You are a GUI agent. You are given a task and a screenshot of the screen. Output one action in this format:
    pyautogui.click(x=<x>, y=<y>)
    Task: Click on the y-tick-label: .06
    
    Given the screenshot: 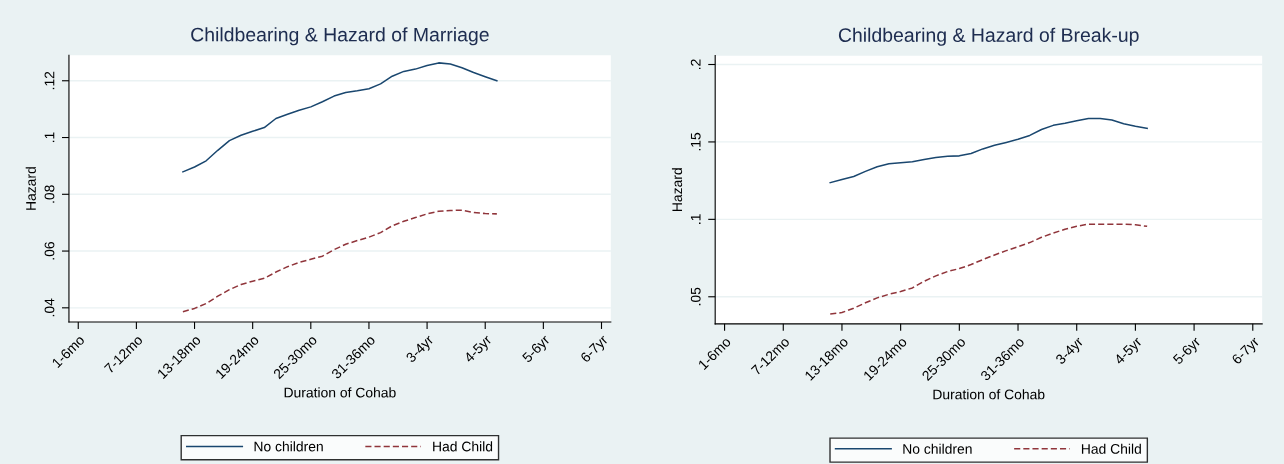 What is the action you would take?
    pyautogui.click(x=49, y=251)
    